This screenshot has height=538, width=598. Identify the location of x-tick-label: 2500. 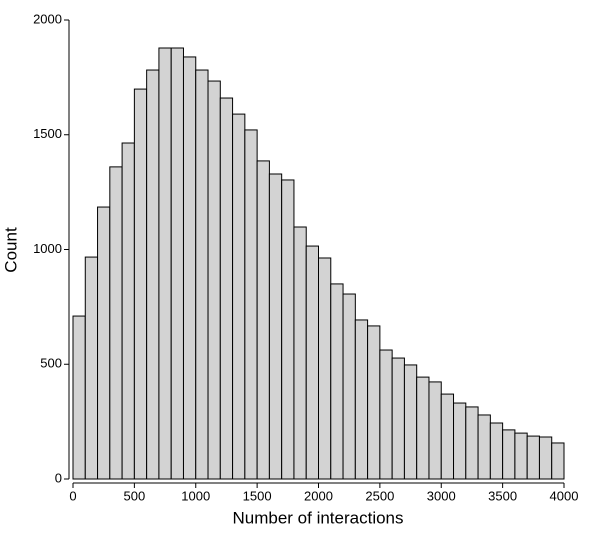
(379, 495).